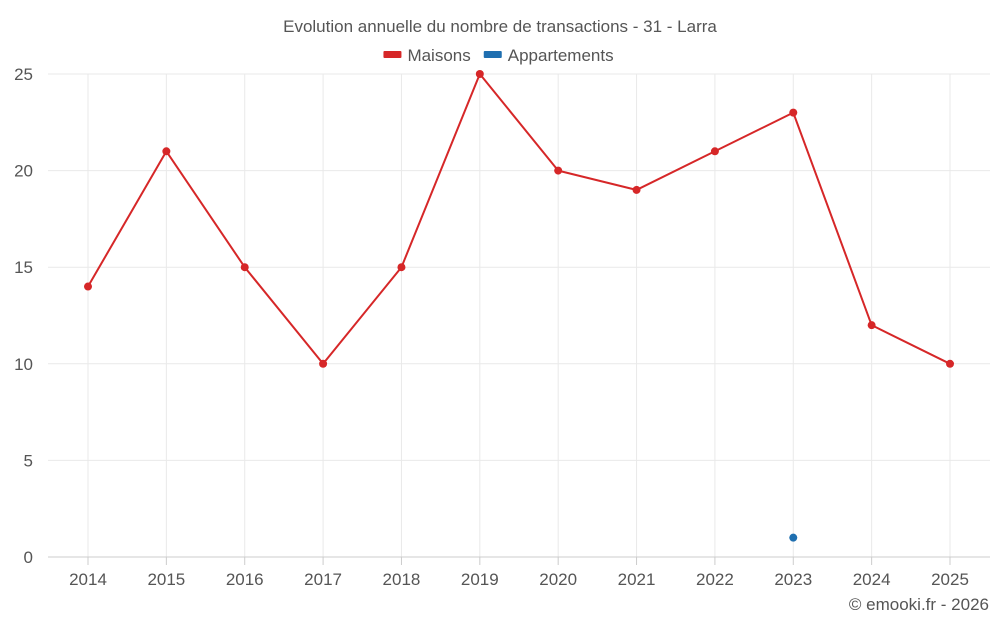  I want to click on x-tick-label: 2021, so click(637, 579).